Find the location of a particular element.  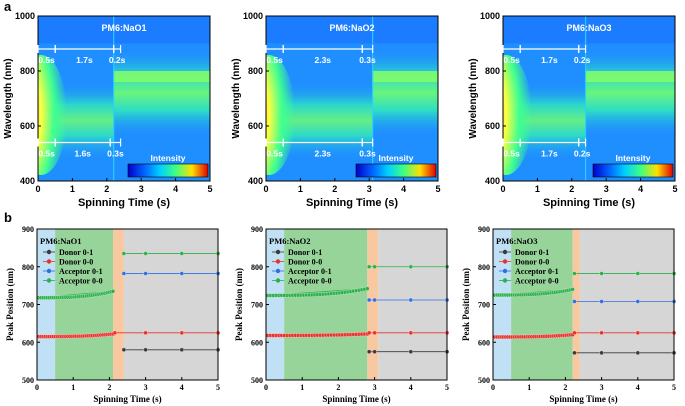

interval-label: 0.3s is located at coordinates (367, 154).